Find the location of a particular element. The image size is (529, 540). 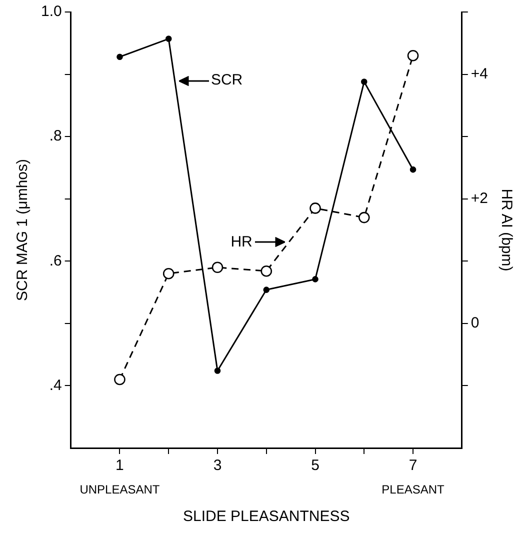

y-tick-label: .8 is located at coordinates (55, 136).